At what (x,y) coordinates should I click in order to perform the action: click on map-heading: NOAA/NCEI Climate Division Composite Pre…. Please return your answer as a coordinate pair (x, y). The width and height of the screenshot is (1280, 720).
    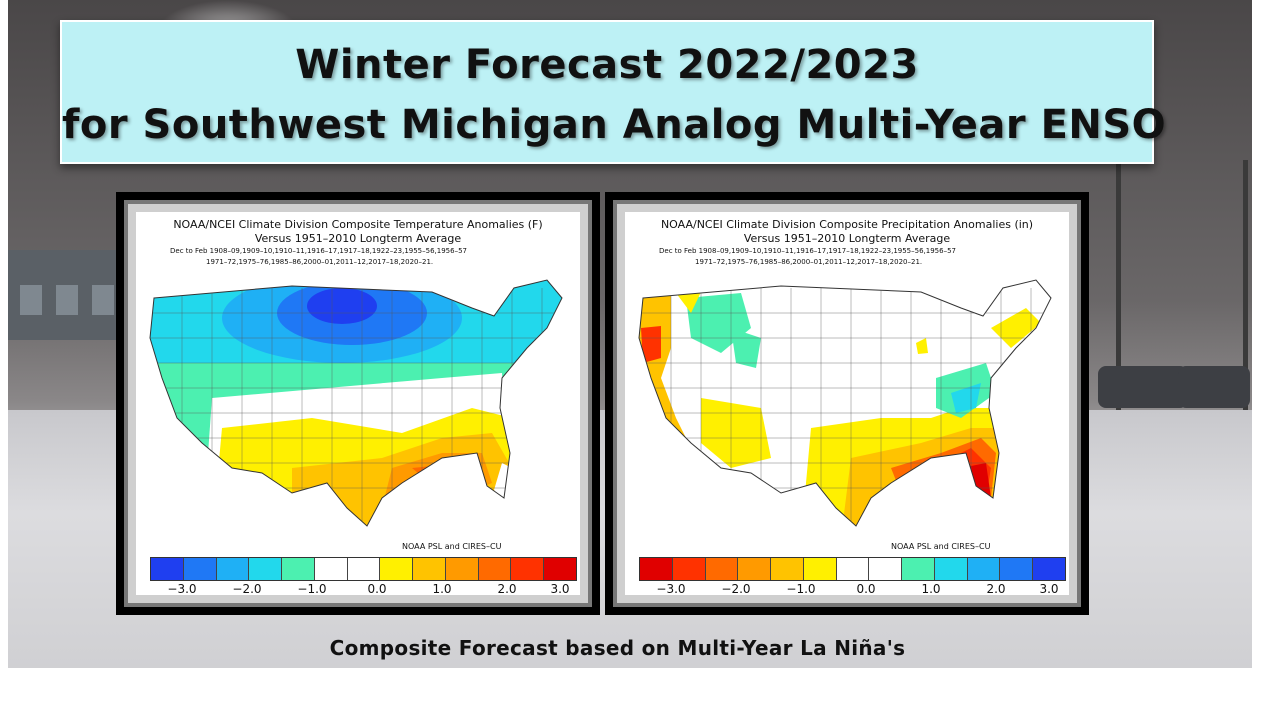
    Looking at the image, I should click on (847, 224).